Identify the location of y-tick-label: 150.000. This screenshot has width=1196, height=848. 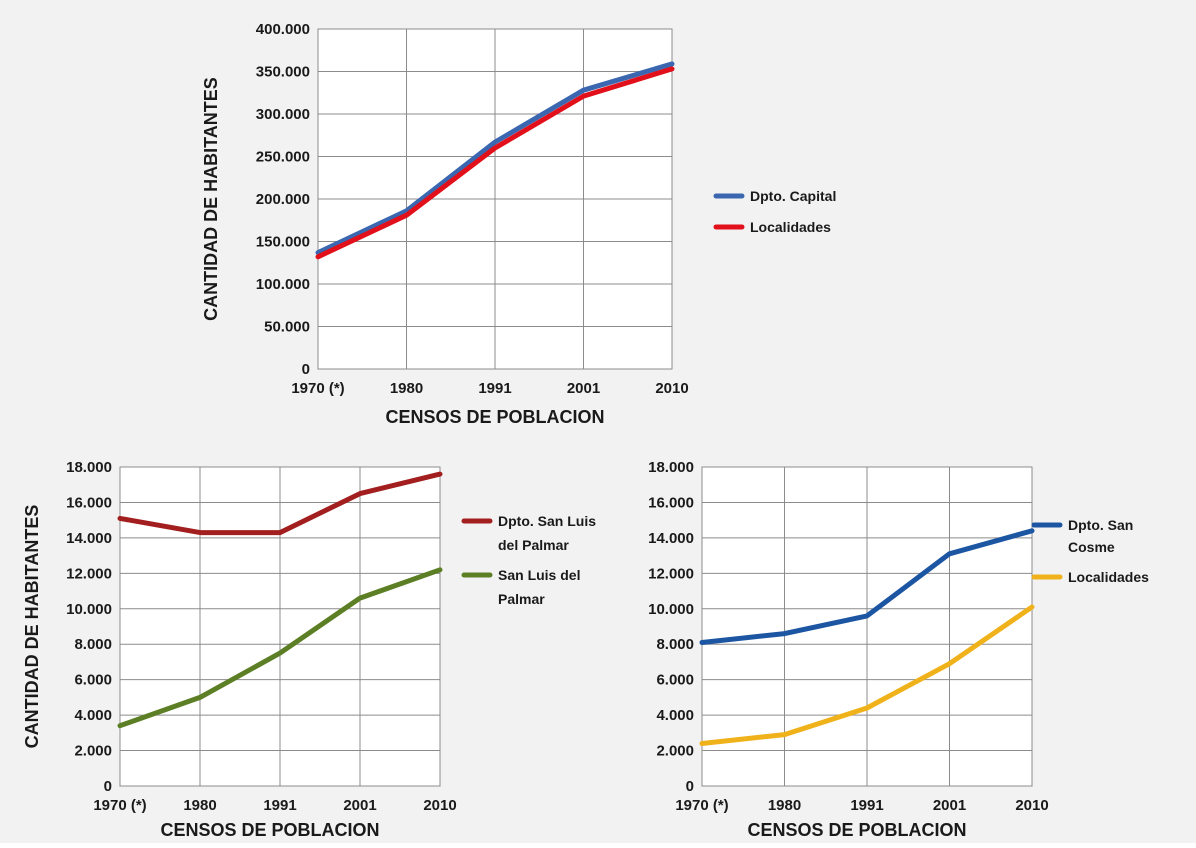
(283, 242).